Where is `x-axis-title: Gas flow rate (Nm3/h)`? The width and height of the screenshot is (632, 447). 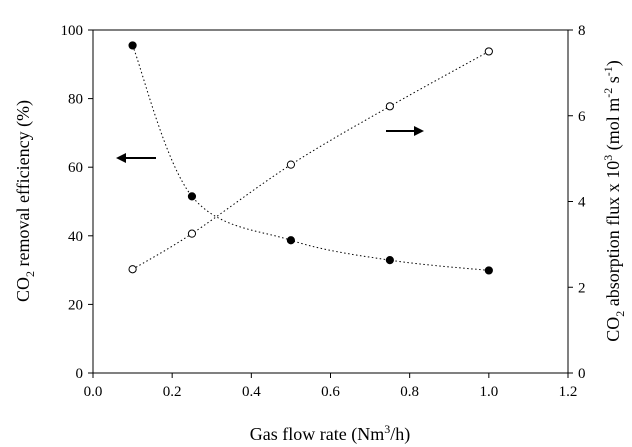 x-axis-title: Gas flow rate (Nm3/h) is located at coordinates (330, 433).